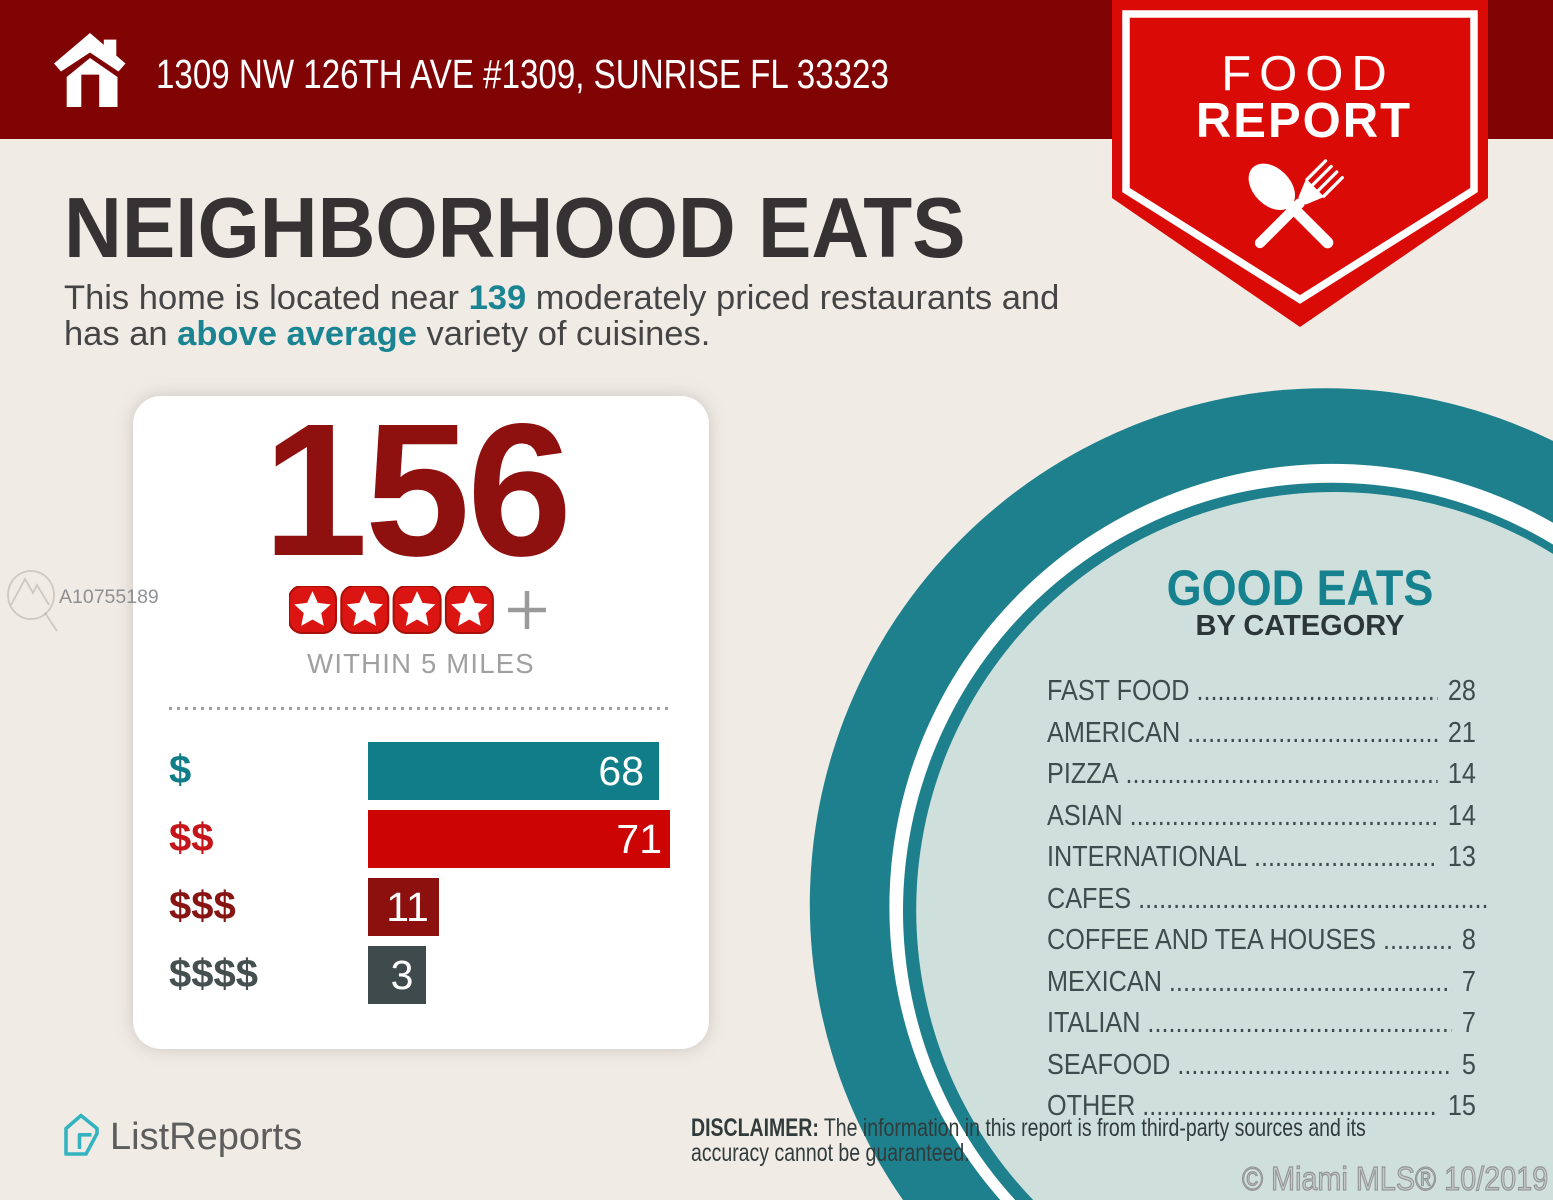 The image size is (1553, 1200). Describe the element at coordinates (1308, 74) in the screenshot. I see `svg-text: FOOD` at that location.